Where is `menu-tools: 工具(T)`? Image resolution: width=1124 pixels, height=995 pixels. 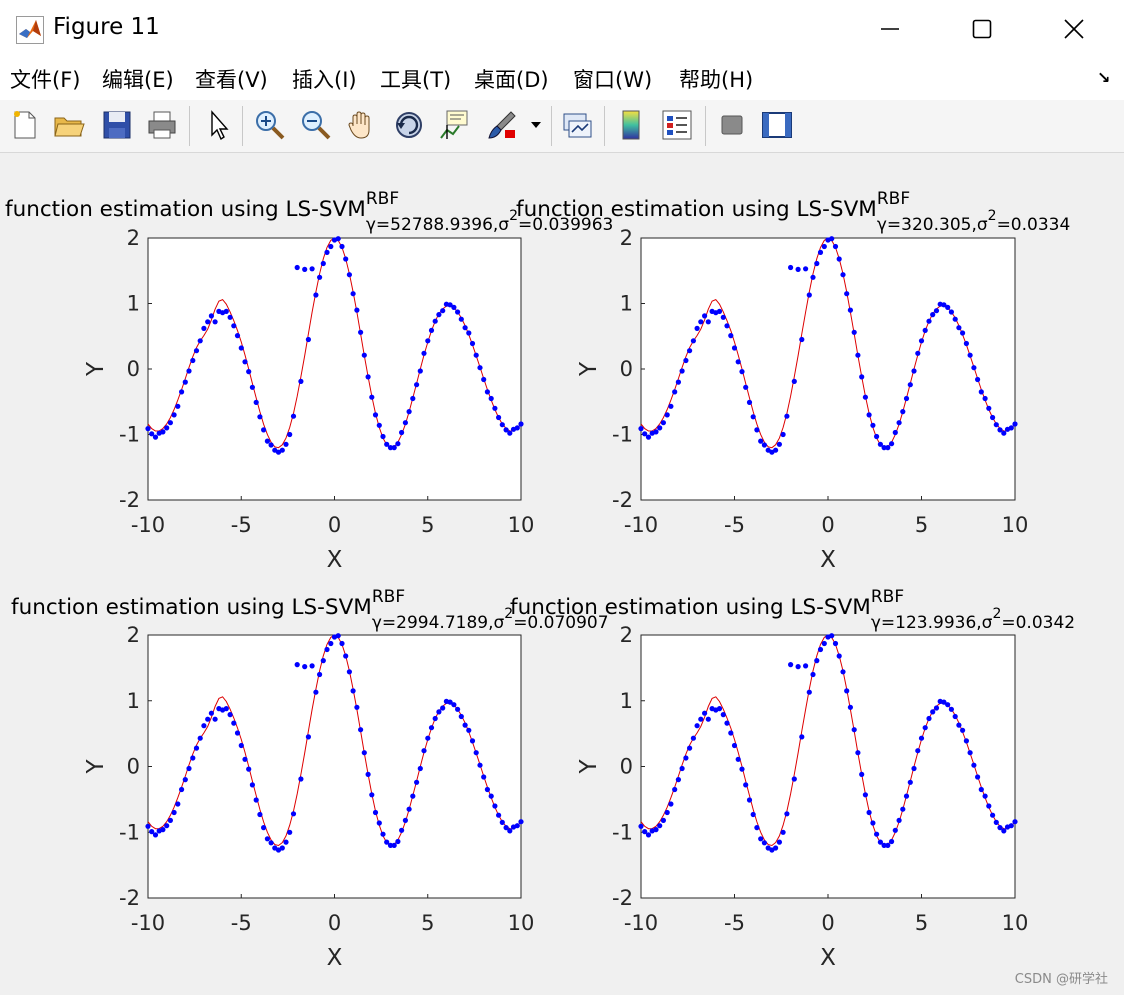
menu-tools: 工具(T) is located at coordinates (416, 80).